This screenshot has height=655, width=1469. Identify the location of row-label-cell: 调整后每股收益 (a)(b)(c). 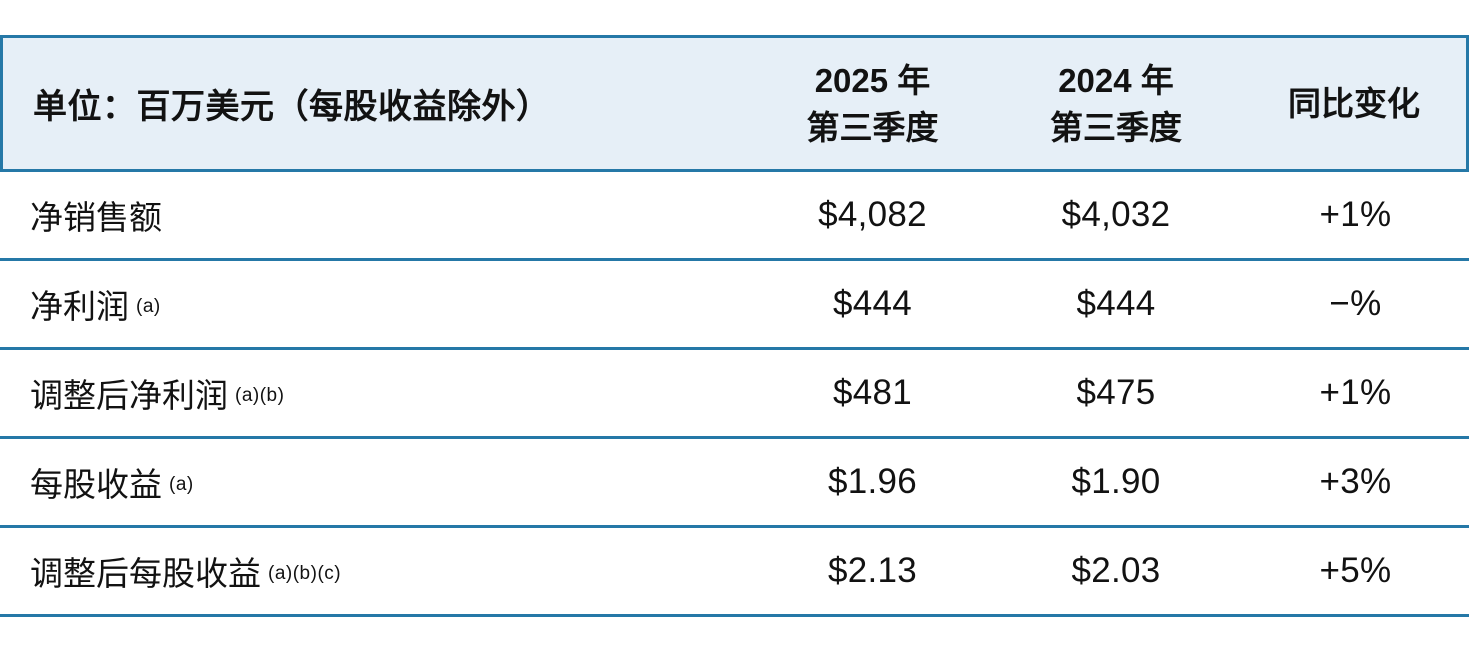
(377, 571).